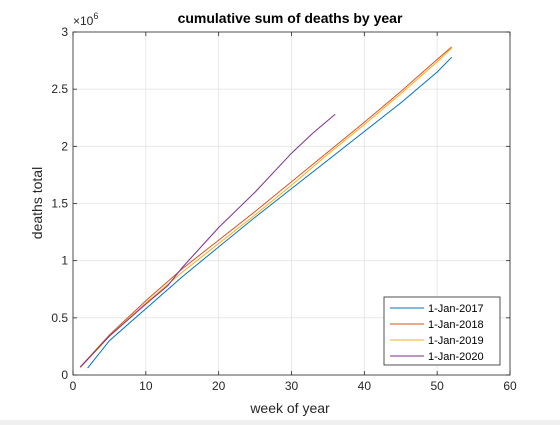 This screenshot has width=560, height=425. What do you see at coordinates (289, 408) in the screenshot?
I see `x-axis-label: week of year` at bounding box center [289, 408].